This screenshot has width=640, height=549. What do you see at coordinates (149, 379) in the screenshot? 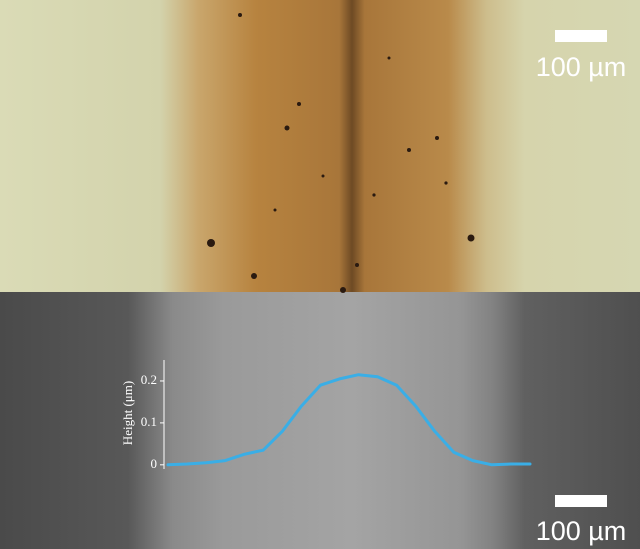
I see `y-tick-label: 0.2` at bounding box center [149, 379].